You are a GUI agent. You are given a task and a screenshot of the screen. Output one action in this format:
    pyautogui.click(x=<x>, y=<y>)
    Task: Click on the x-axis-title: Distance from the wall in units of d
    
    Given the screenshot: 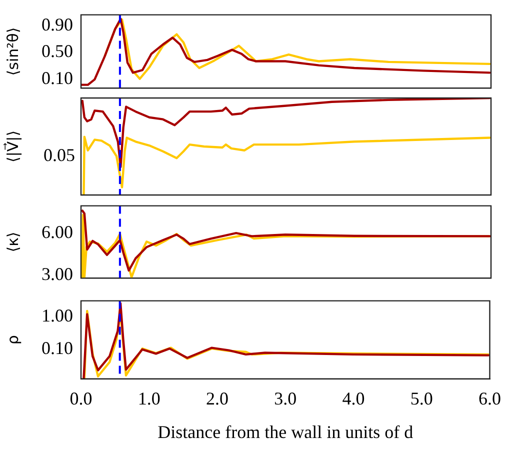 What is the action you would take?
    pyautogui.click(x=286, y=432)
    